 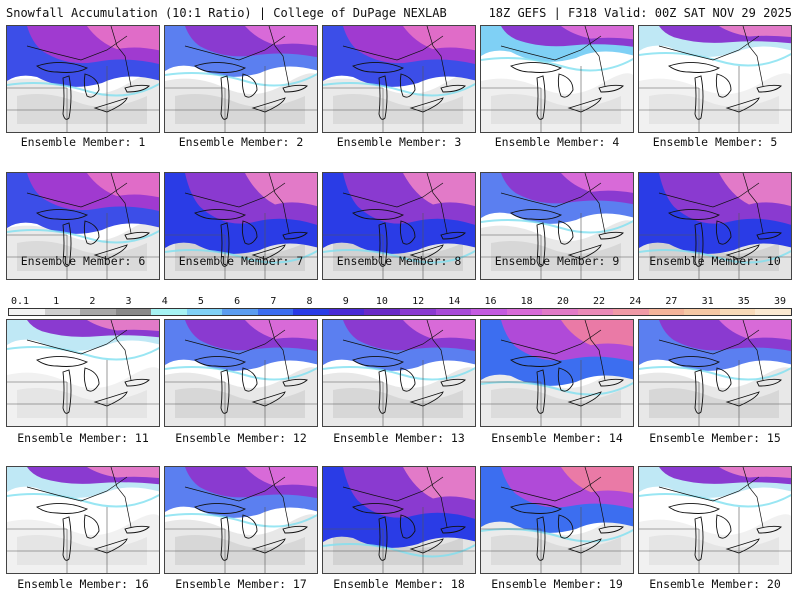 I want to click on colorbar-label: 18, so click(x=526, y=301).